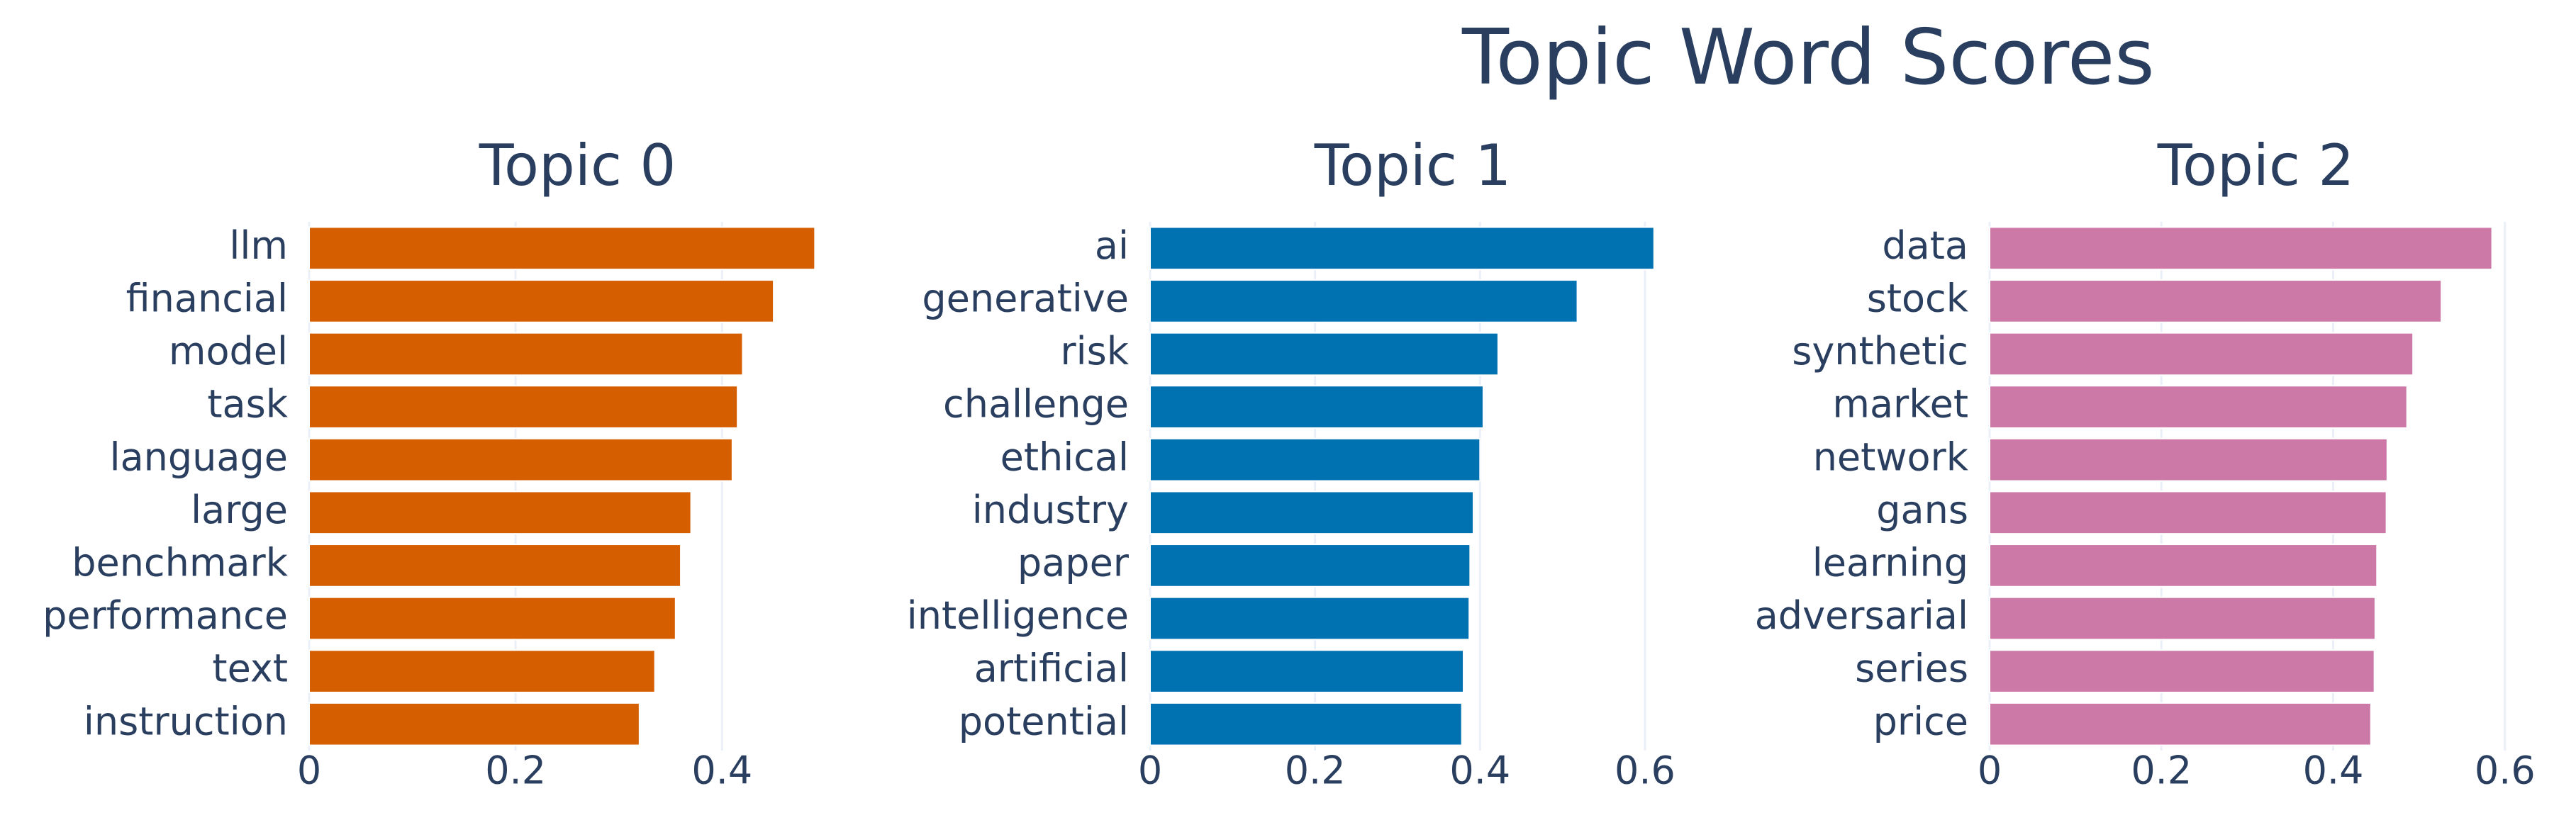 Image resolution: width=2576 pixels, height=825 pixels. I want to click on y-tick-label: ethical, so click(1064, 457).